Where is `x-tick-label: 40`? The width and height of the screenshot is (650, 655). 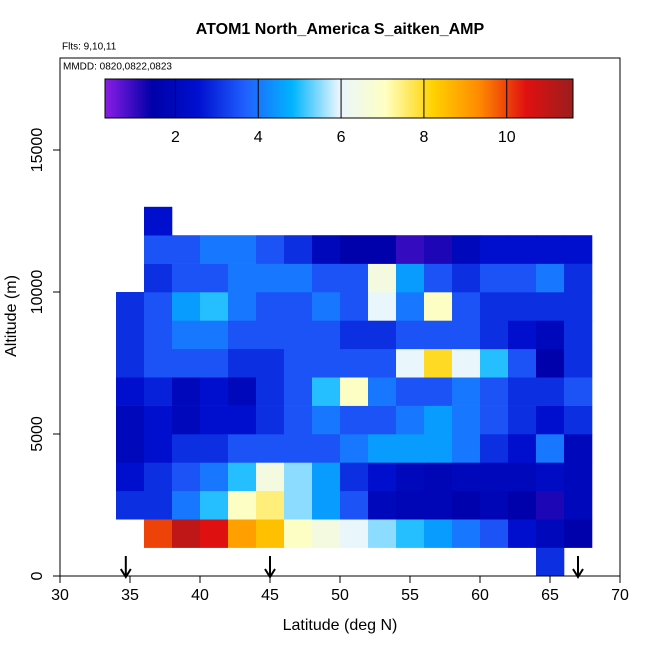 x-tick-label: 40 is located at coordinates (200, 595).